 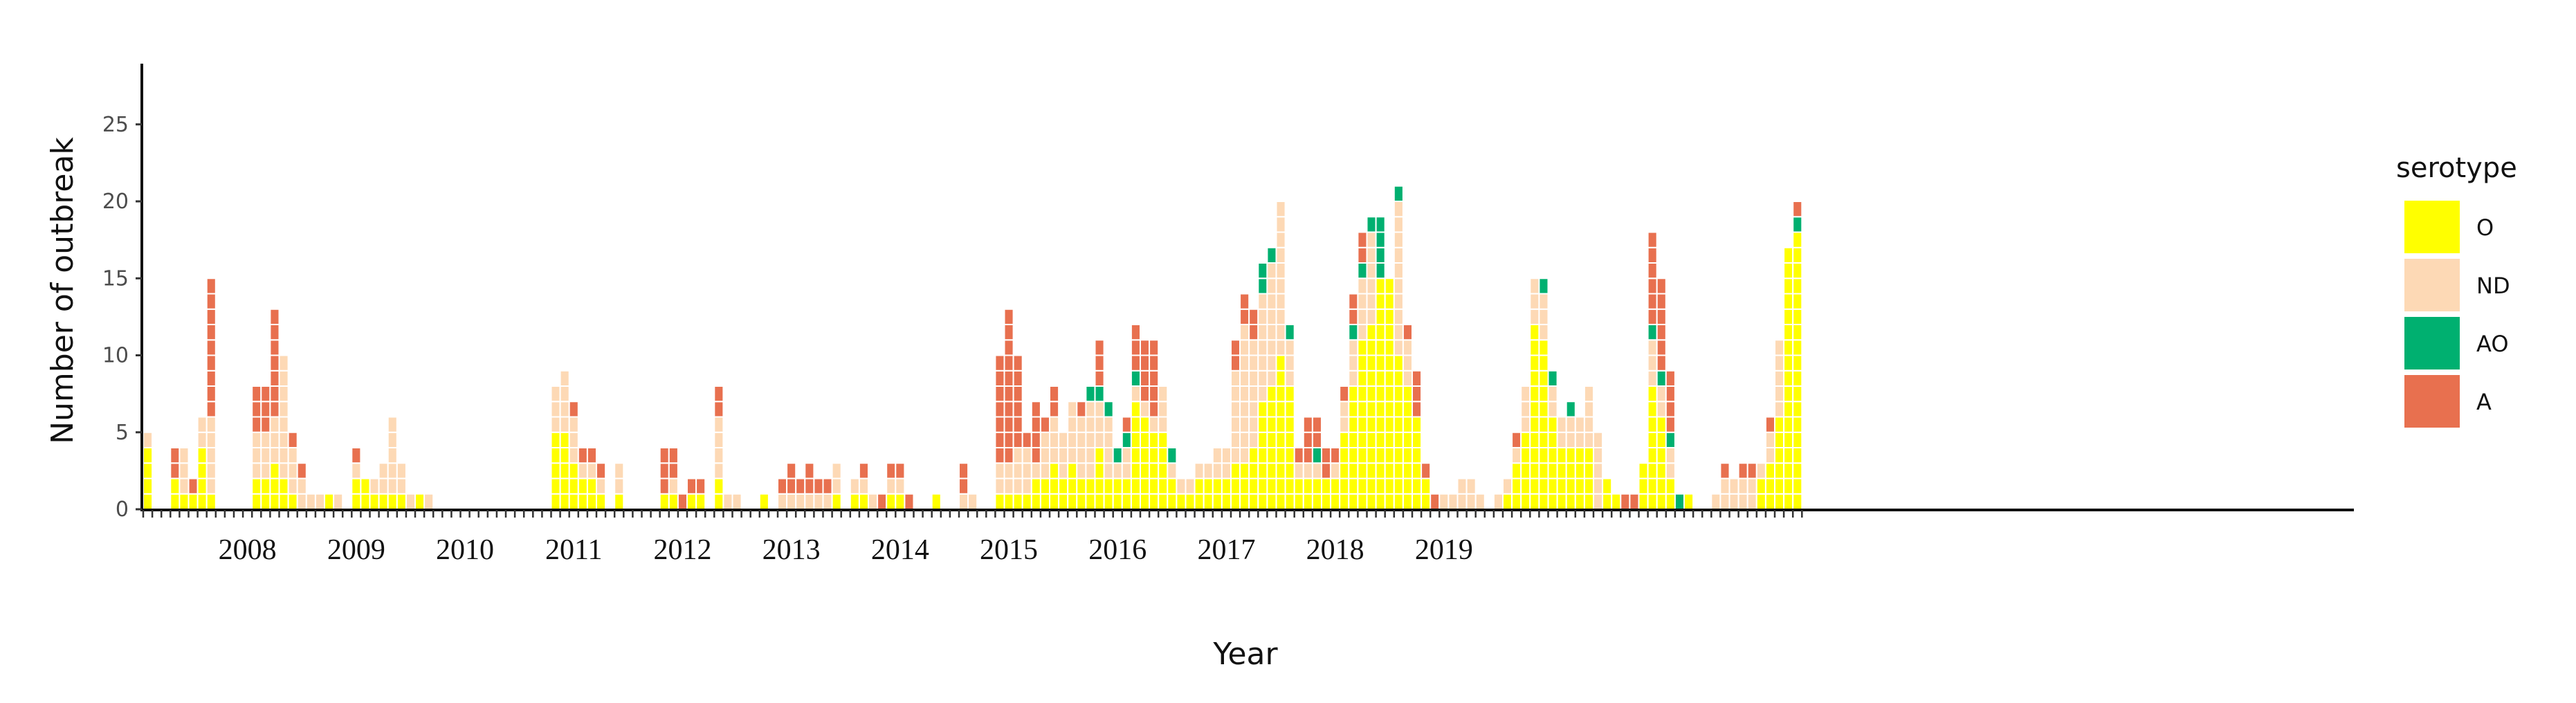 What do you see at coordinates (2457, 291) in the screenshot?
I see `legend: serotype O ND AO A` at bounding box center [2457, 291].